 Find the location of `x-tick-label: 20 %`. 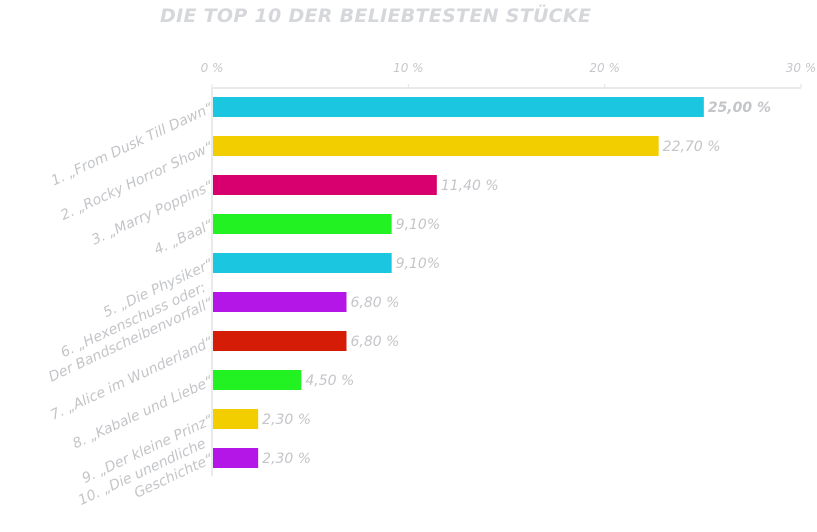

x-tick-label: 20 % is located at coordinates (604, 68).